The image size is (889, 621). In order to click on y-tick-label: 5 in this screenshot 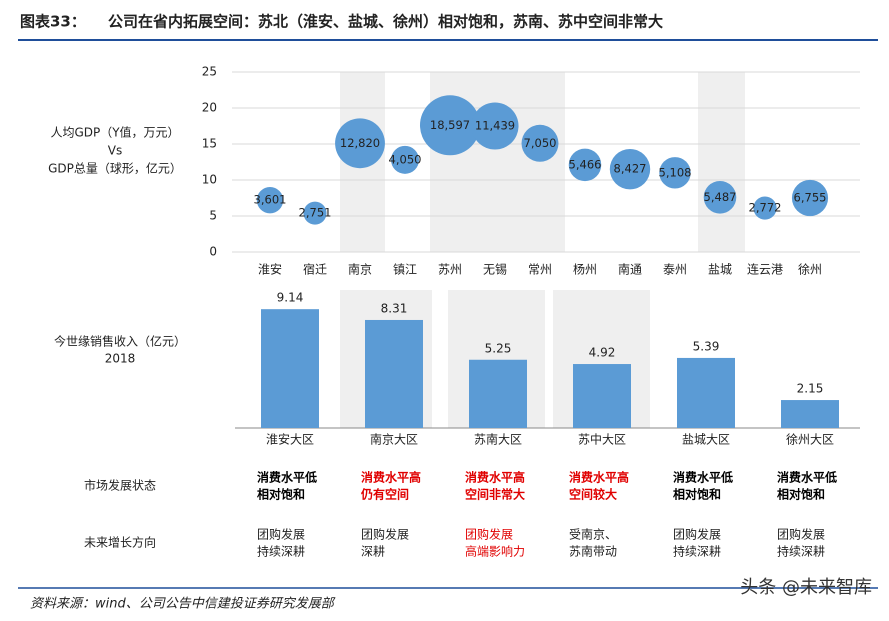, I will do `click(213, 216)`.